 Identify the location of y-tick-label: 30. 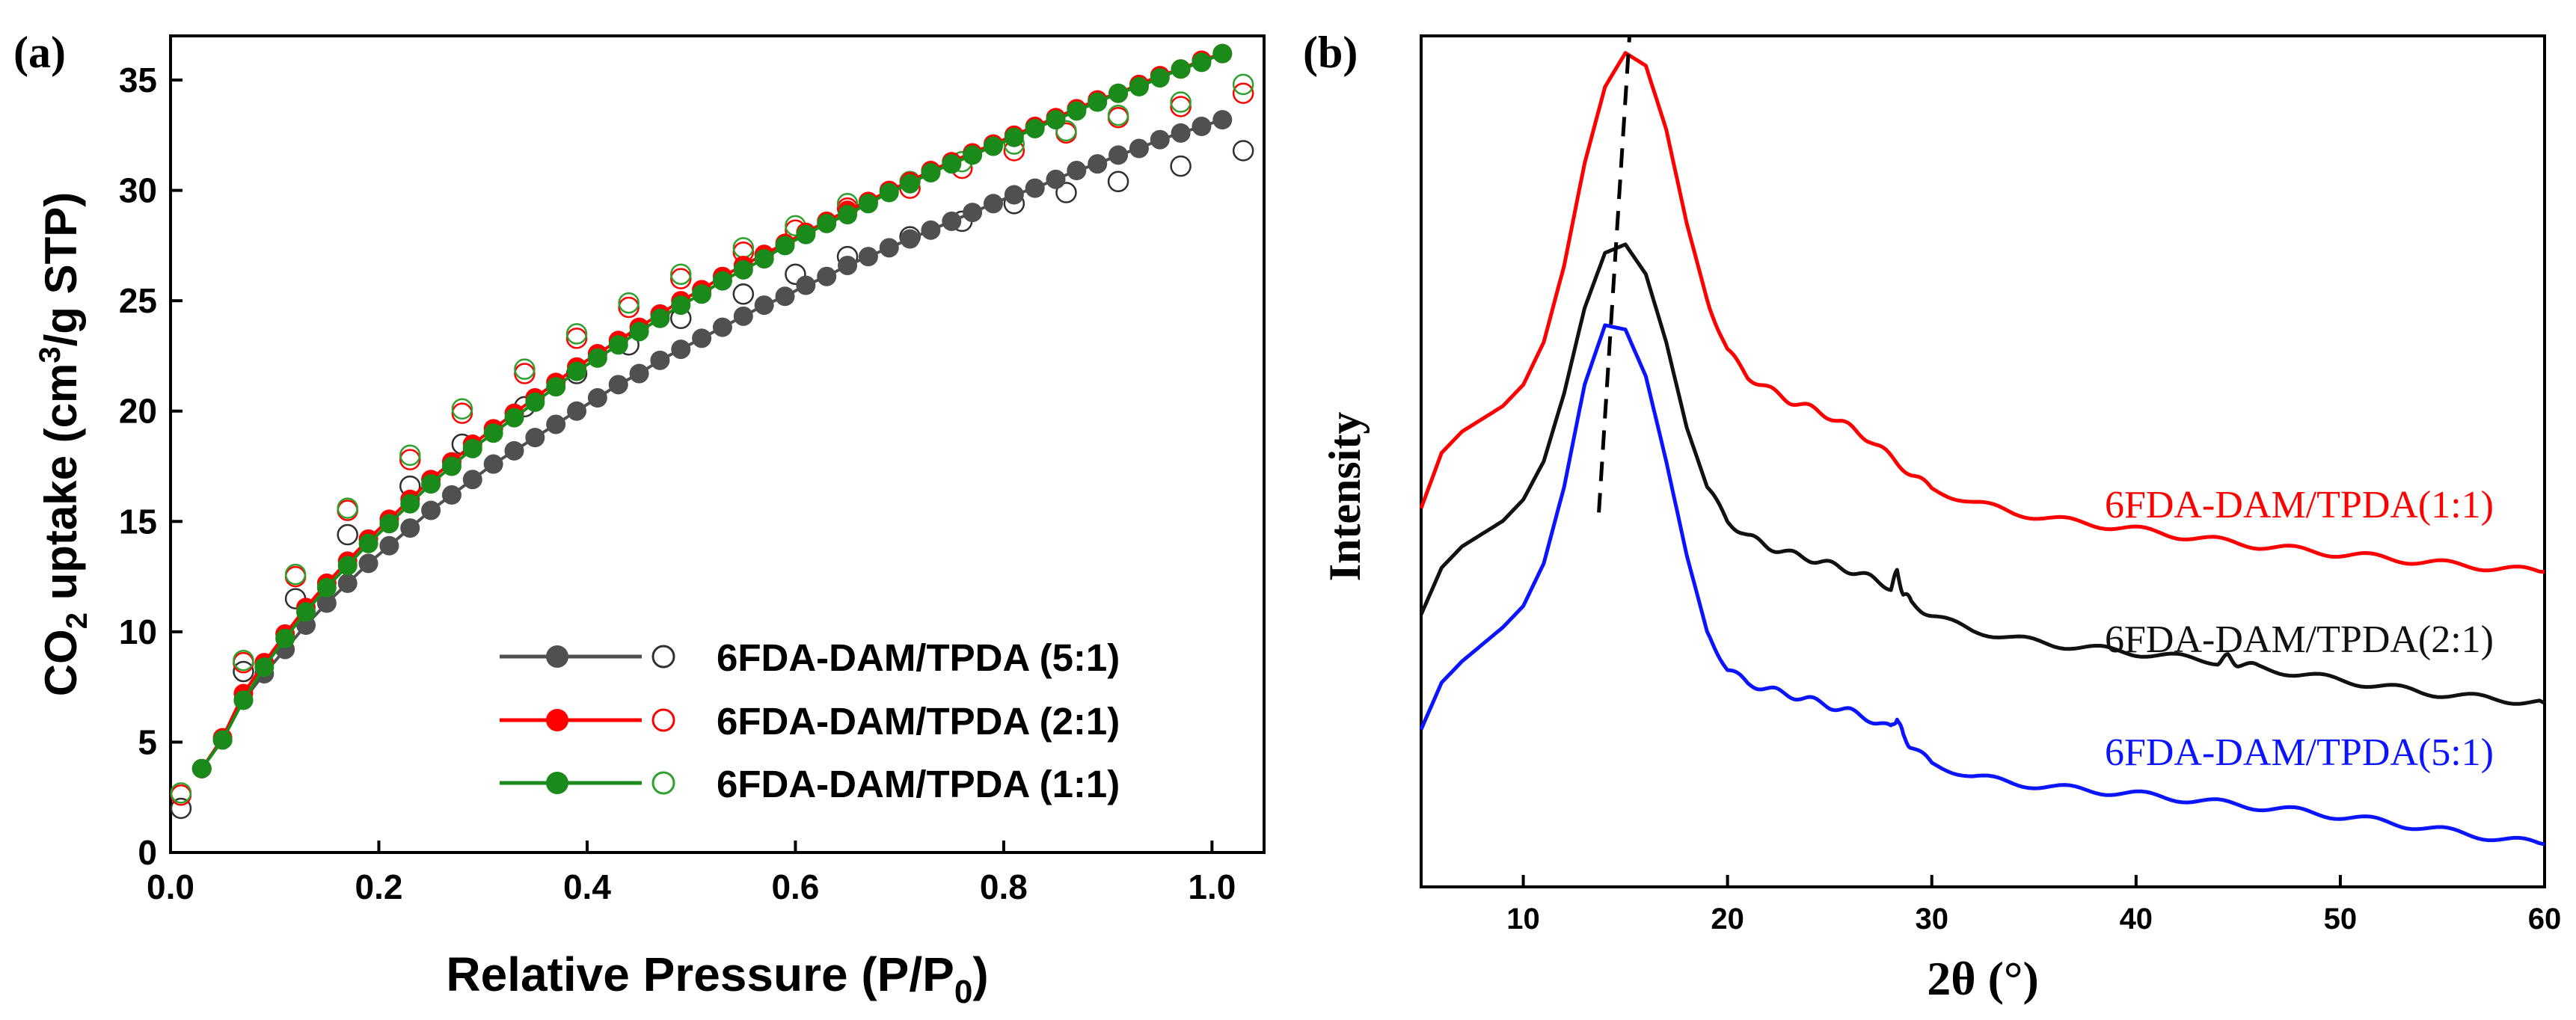
(138, 190).